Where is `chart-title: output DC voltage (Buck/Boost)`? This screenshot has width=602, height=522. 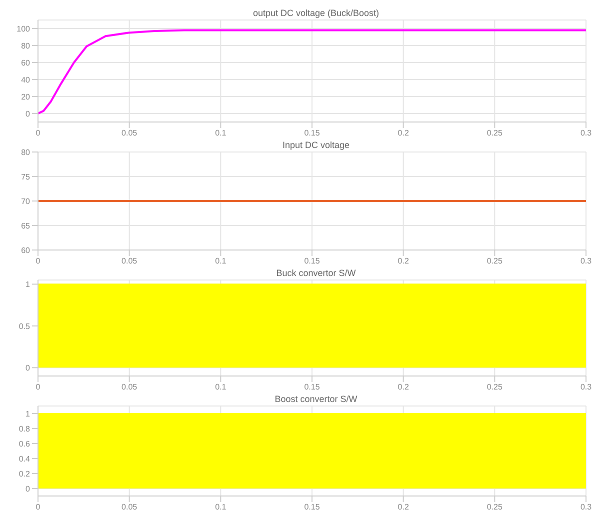 chart-title: output DC voltage (Buck/Boost) is located at coordinates (316, 13).